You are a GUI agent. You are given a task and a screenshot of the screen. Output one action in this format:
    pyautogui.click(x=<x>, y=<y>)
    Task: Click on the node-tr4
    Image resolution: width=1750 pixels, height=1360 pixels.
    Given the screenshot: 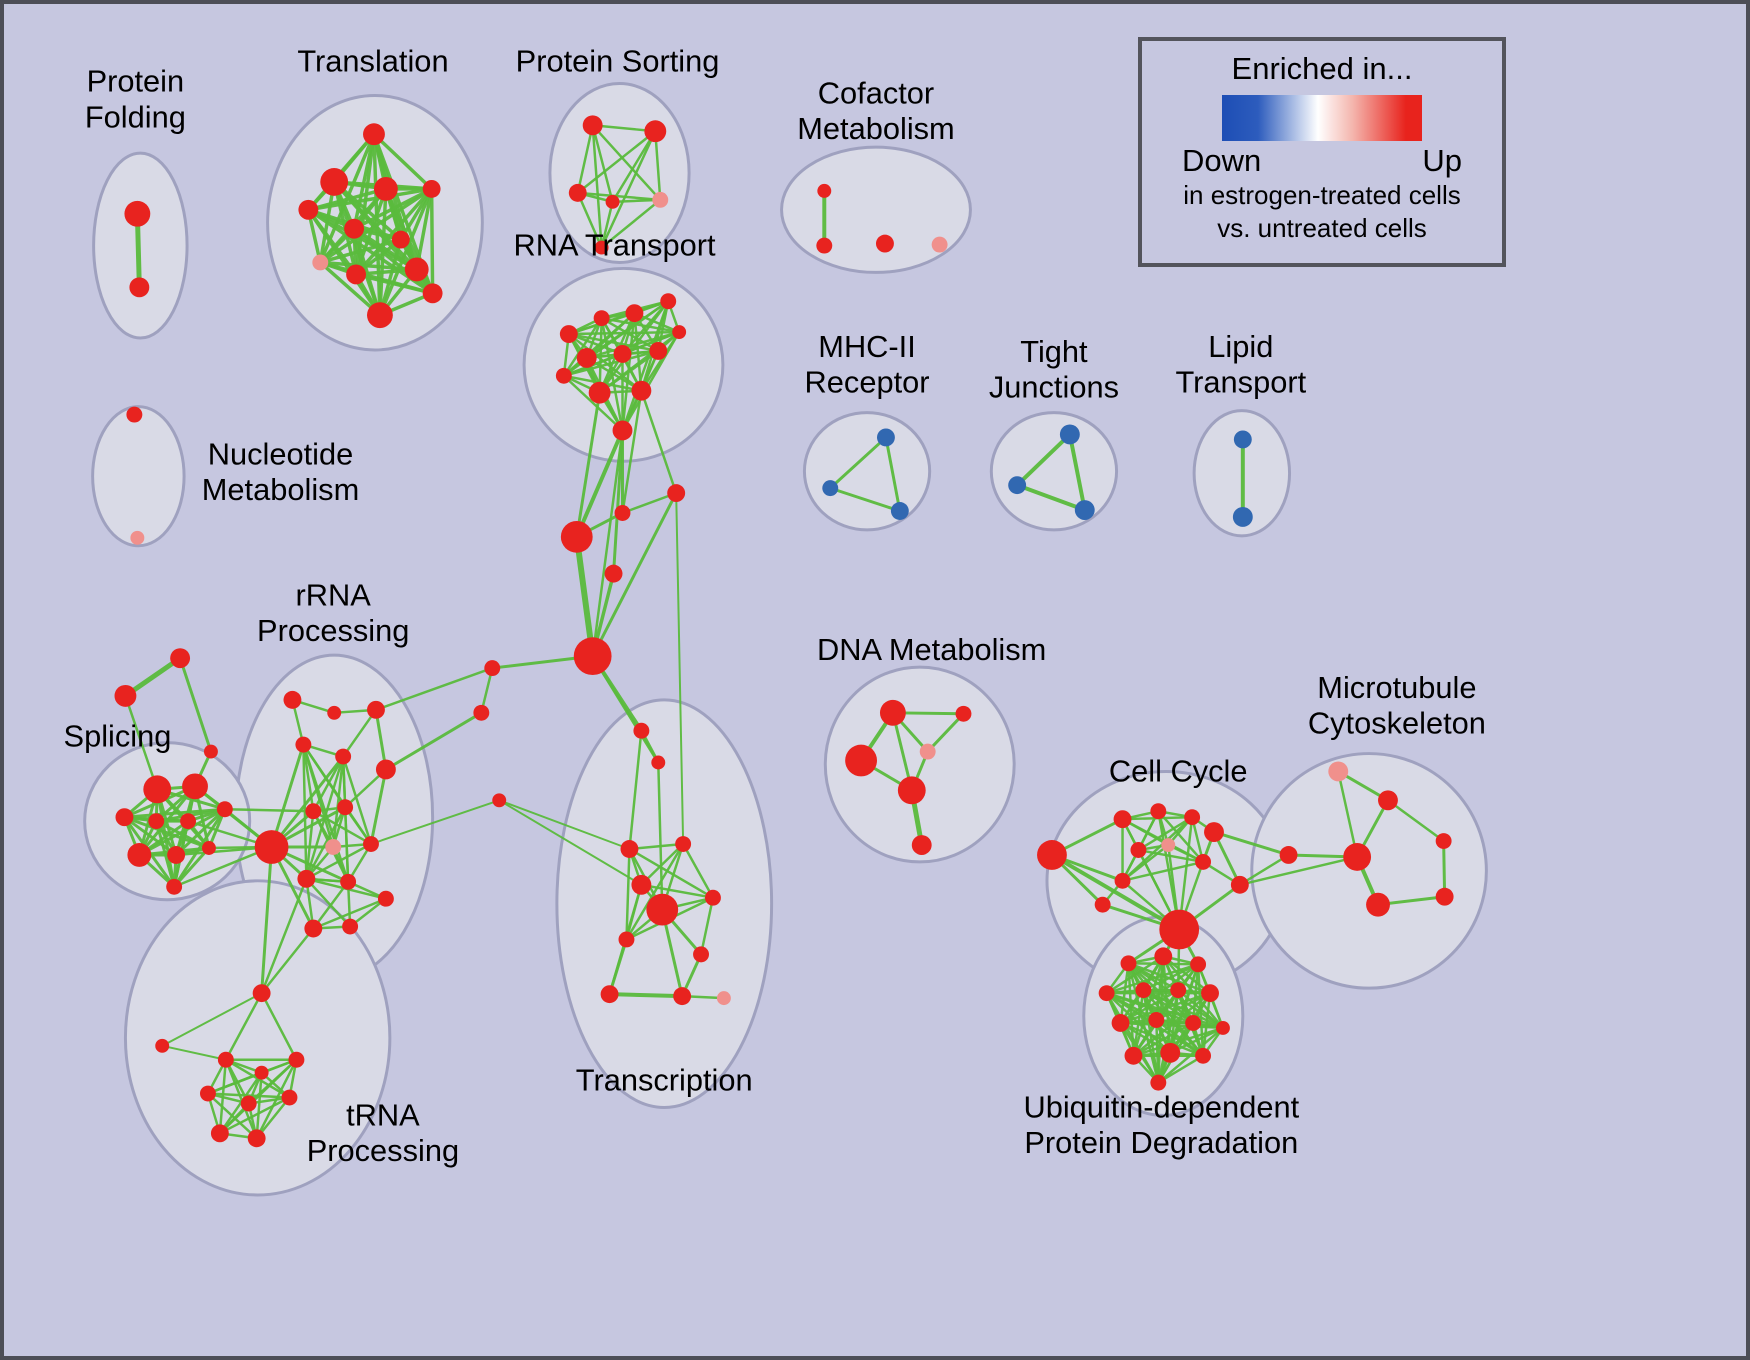 What is the action you would take?
    pyautogui.click(x=385, y=188)
    